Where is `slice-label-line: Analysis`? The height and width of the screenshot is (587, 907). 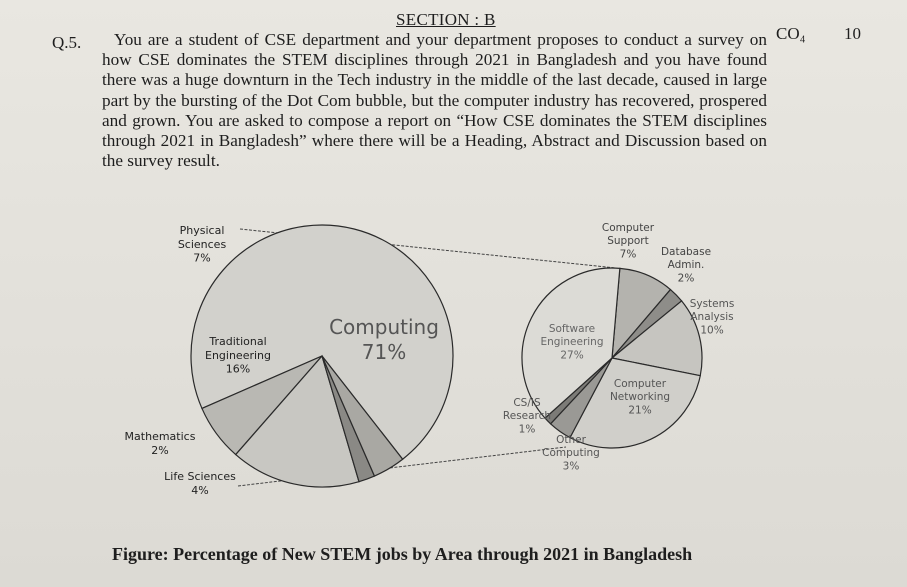 slice-label-line: Analysis is located at coordinates (711, 317).